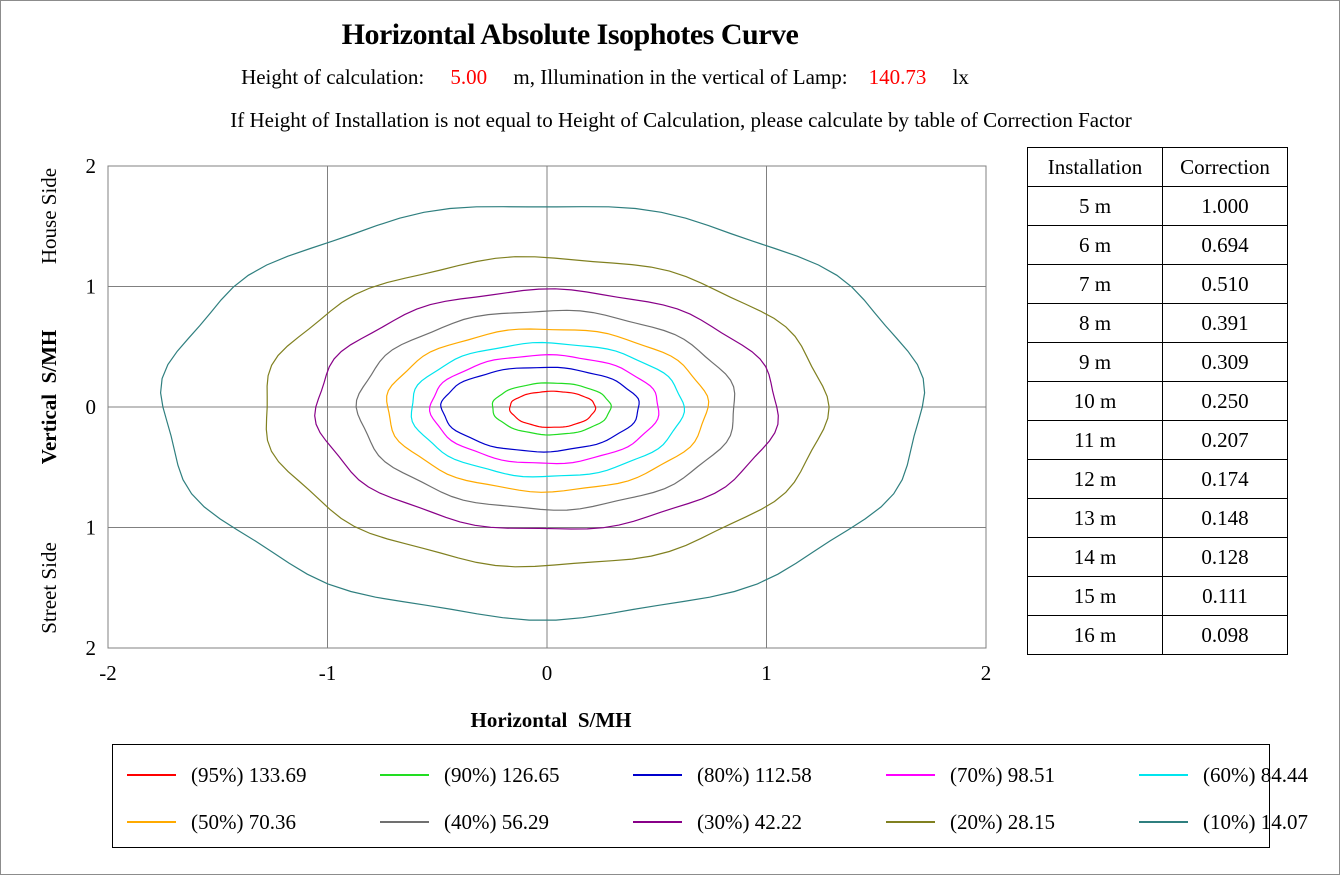  Describe the element at coordinates (1225, 284) in the screenshot. I see `correction-cell: 0.510` at that location.